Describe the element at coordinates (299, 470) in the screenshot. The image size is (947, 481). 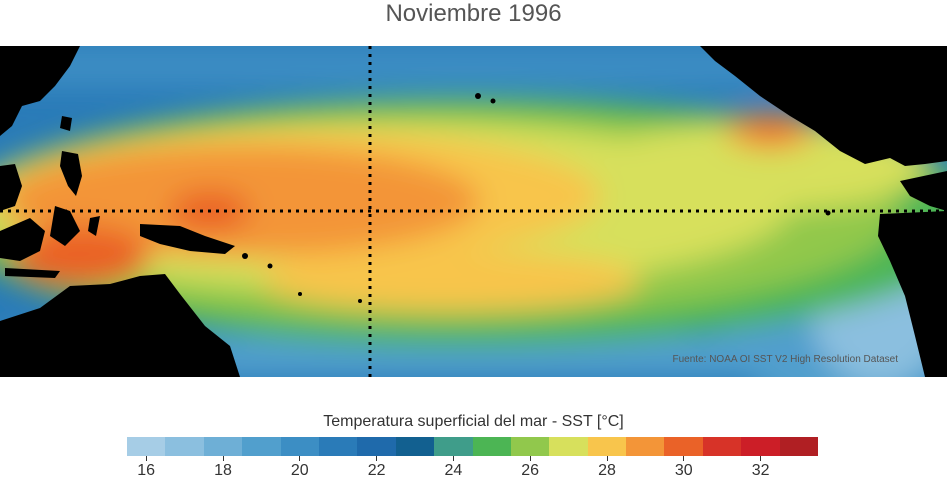
I see `legend-tick-label: 20` at that location.